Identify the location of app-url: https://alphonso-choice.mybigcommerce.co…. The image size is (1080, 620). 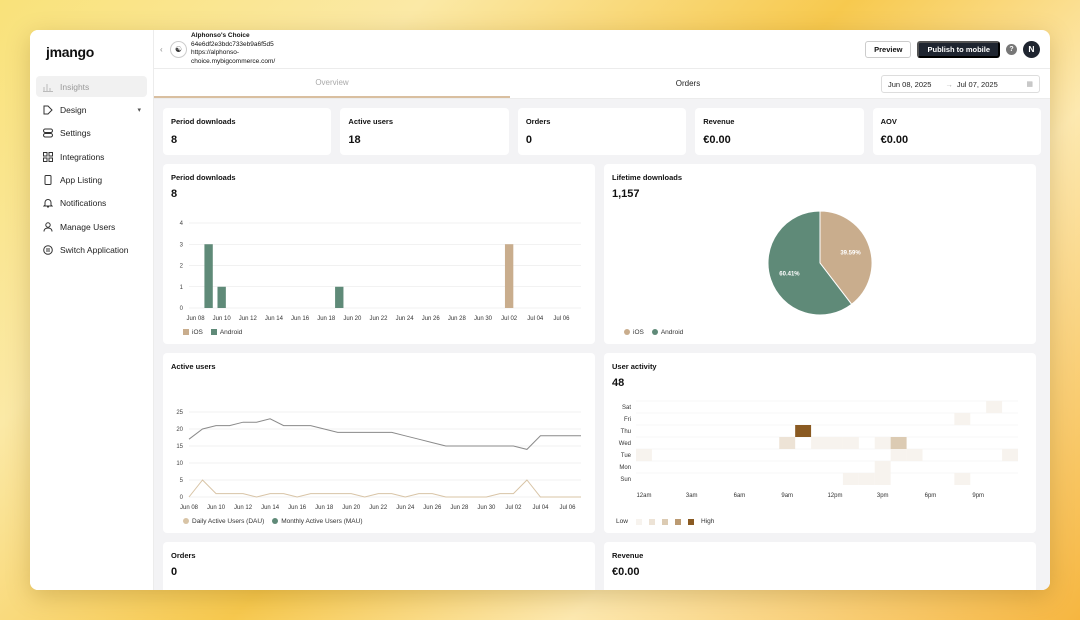
(233, 57).